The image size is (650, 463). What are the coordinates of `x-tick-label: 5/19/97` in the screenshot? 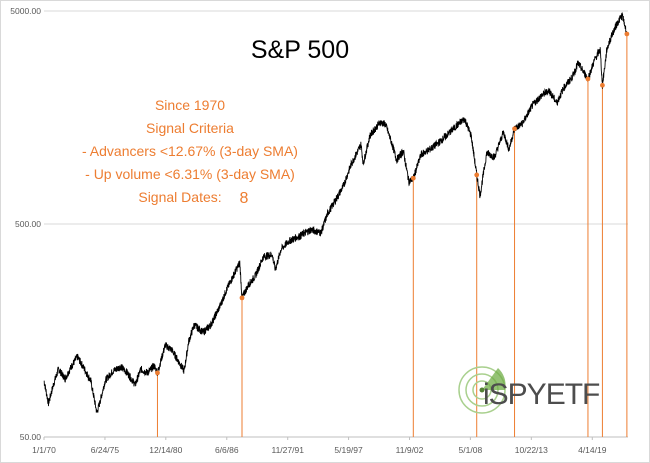 It's located at (348, 450).